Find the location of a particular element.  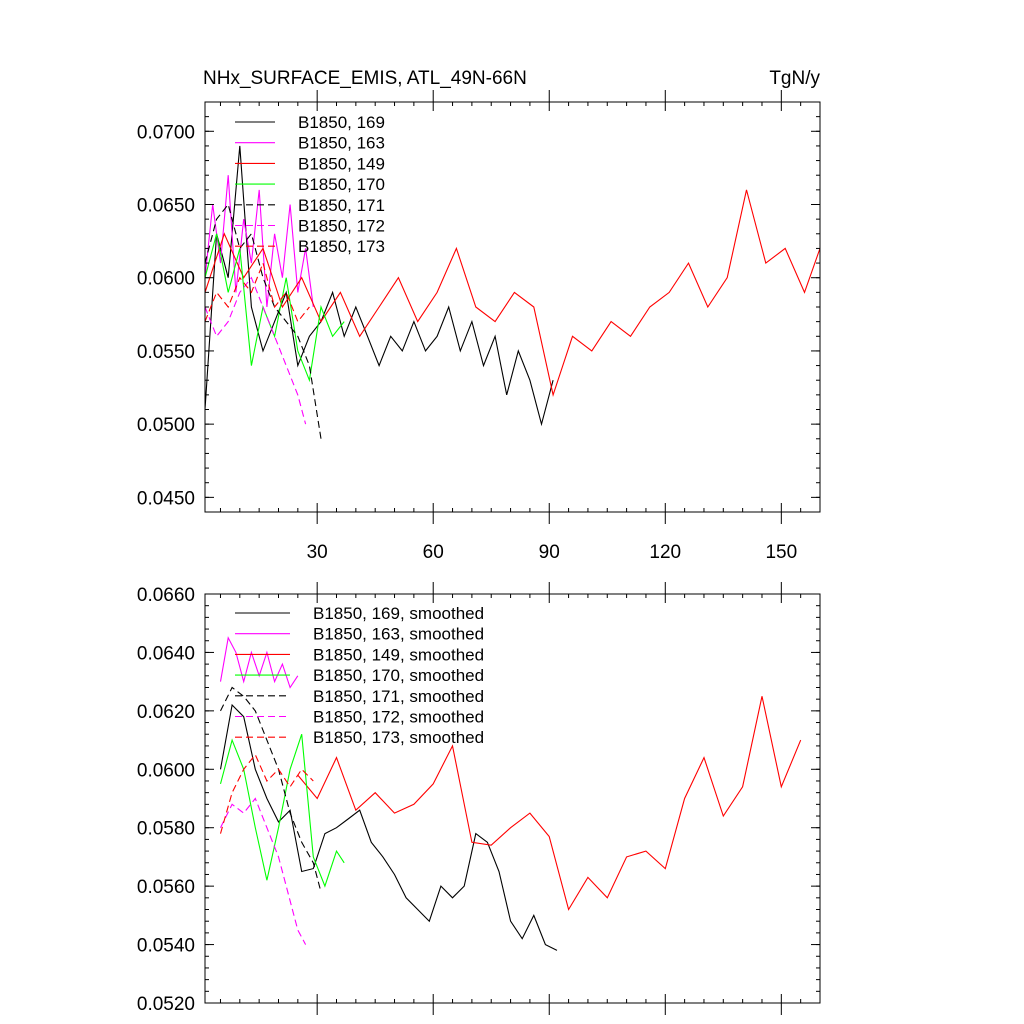

bottom-ytick-label: 0.0520 is located at coordinates (166, 1004).